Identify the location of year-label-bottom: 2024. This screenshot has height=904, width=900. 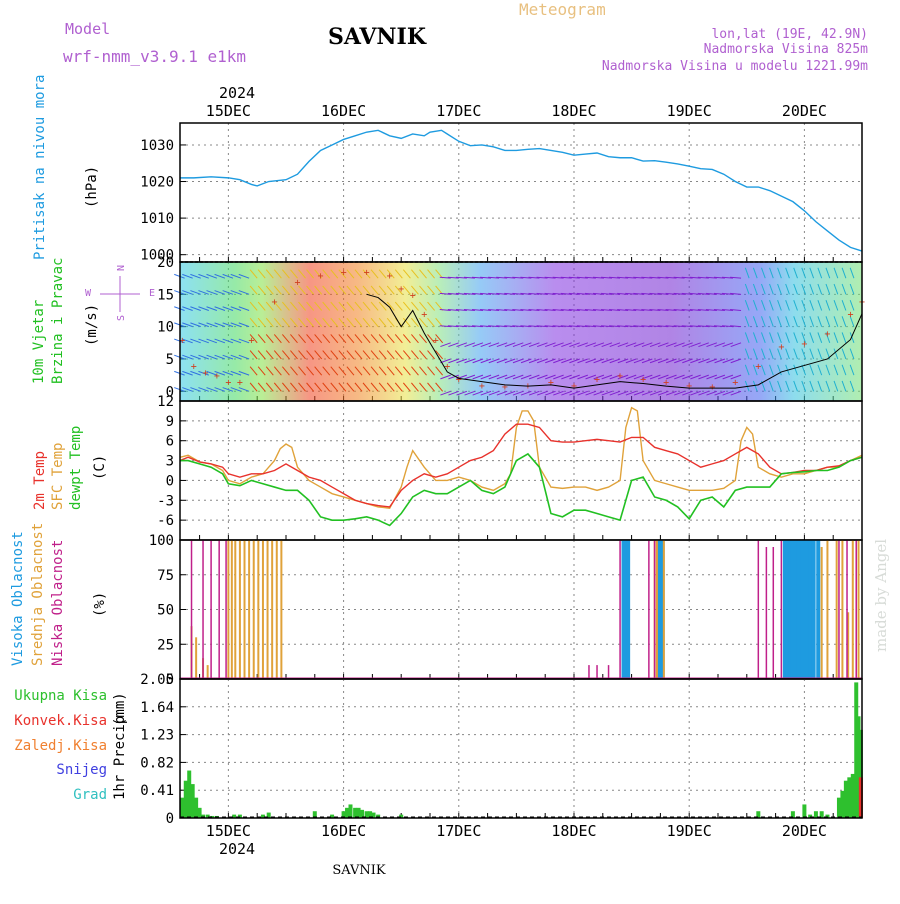
(237, 849).